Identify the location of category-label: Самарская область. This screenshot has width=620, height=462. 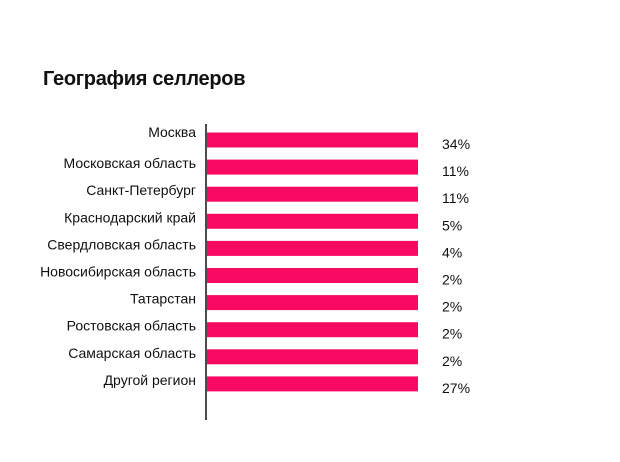
(132, 353).